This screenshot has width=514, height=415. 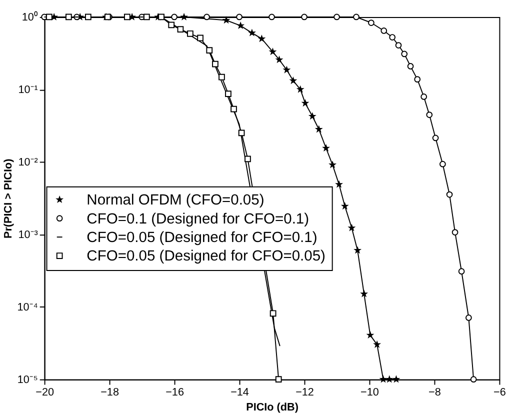 What do you see at coordinates (239, 392) in the screenshot?
I see `x-tick-label: −14` at bounding box center [239, 392].